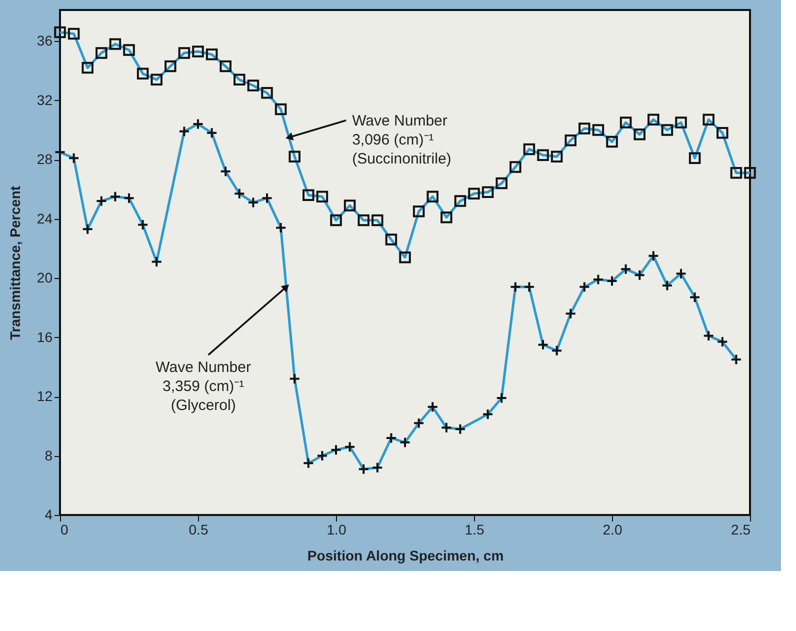 The image size is (796, 631). Describe the element at coordinates (203, 386) in the screenshot. I see `annotation: Wave Number 3,359 (cm)⁻¹ (Glycerol)` at that location.